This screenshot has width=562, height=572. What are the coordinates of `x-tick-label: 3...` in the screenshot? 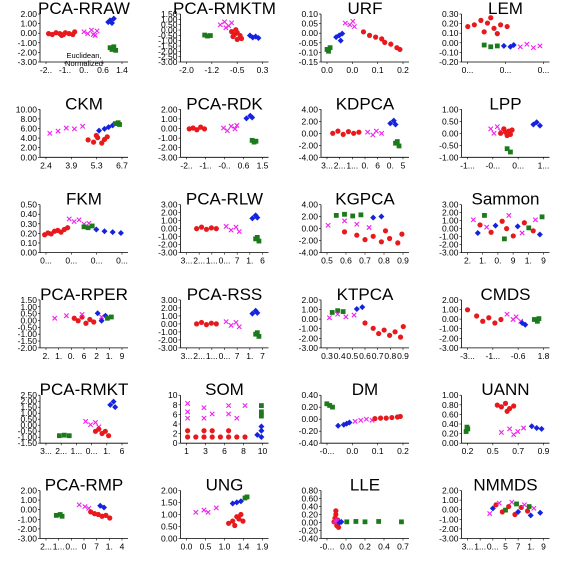 It's located at (327, 165).